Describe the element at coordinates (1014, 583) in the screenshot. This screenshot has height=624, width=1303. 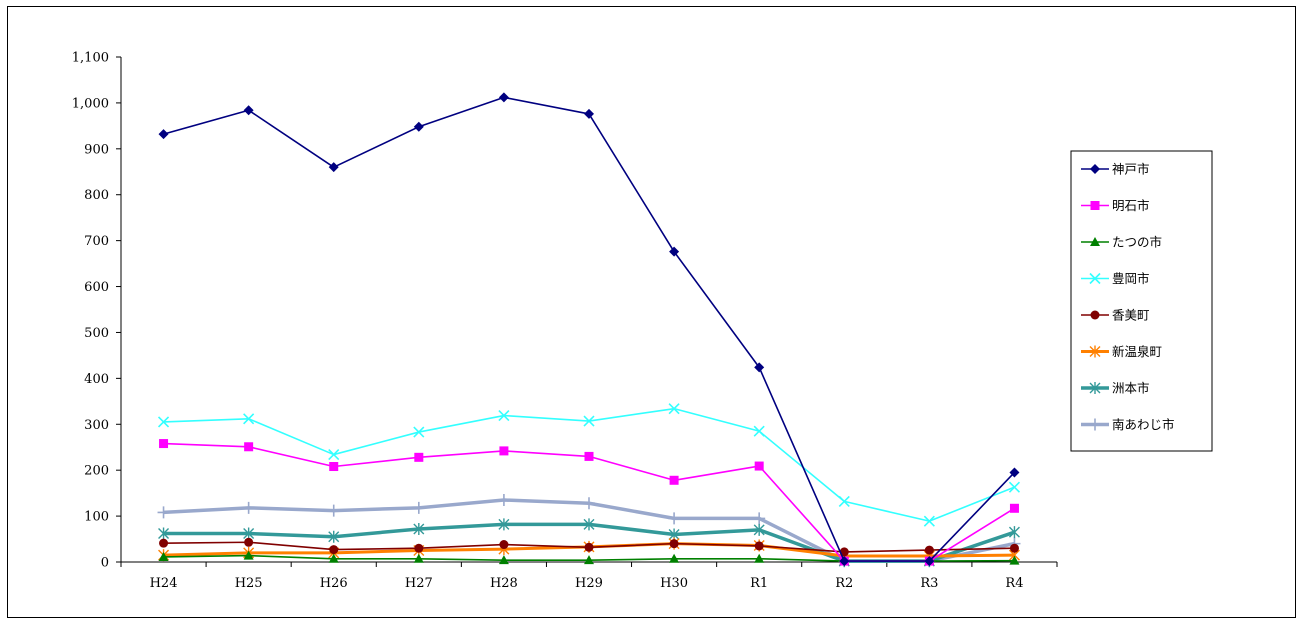
I see `x-tick-label: R4` at that location.